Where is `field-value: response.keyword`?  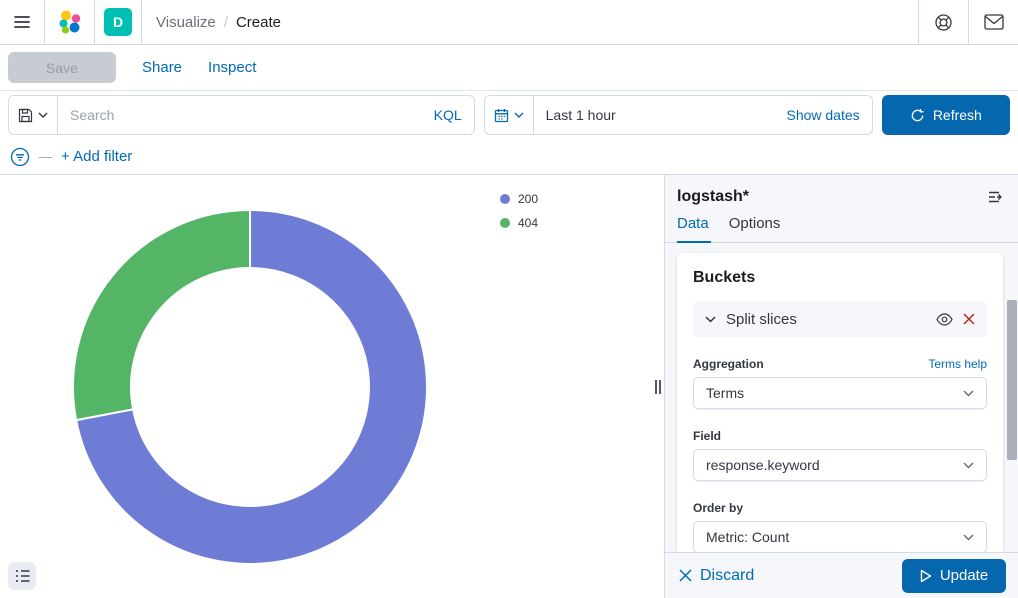
field-value: response.keyword is located at coordinates (763, 465).